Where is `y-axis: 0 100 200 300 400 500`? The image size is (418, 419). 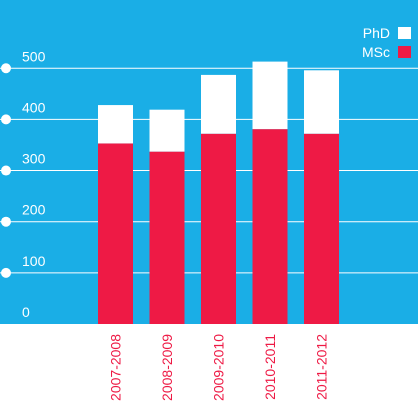
y-axis: 0 100 200 300 400 500 is located at coordinates (23, 184).